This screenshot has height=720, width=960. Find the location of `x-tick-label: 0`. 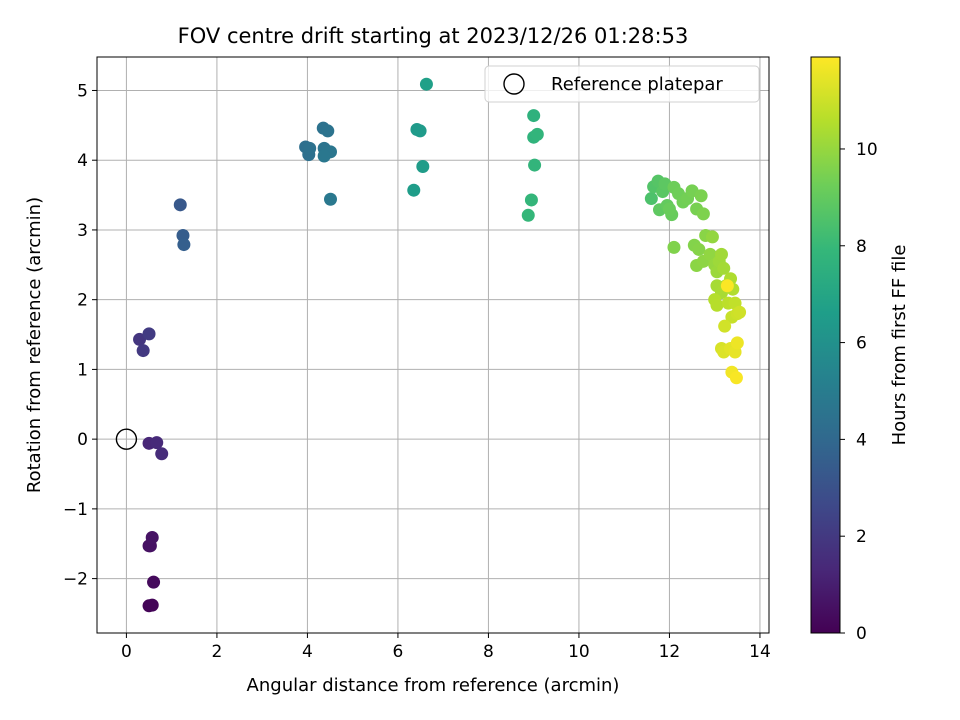

x-tick-label: 0 is located at coordinates (126, 652).